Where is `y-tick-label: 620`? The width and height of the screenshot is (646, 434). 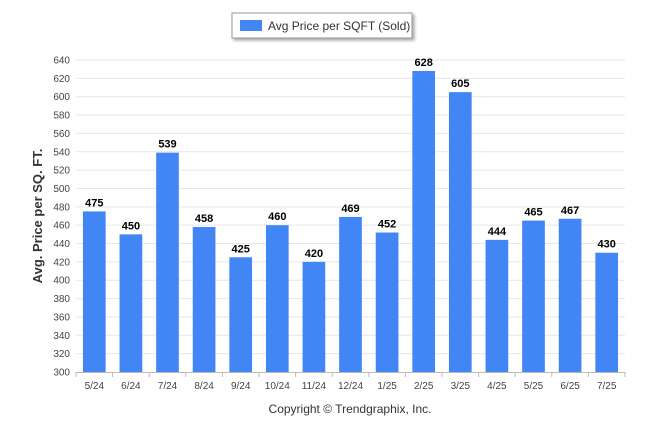
y-tick-label: 620 is located at coordinates (61, 79).